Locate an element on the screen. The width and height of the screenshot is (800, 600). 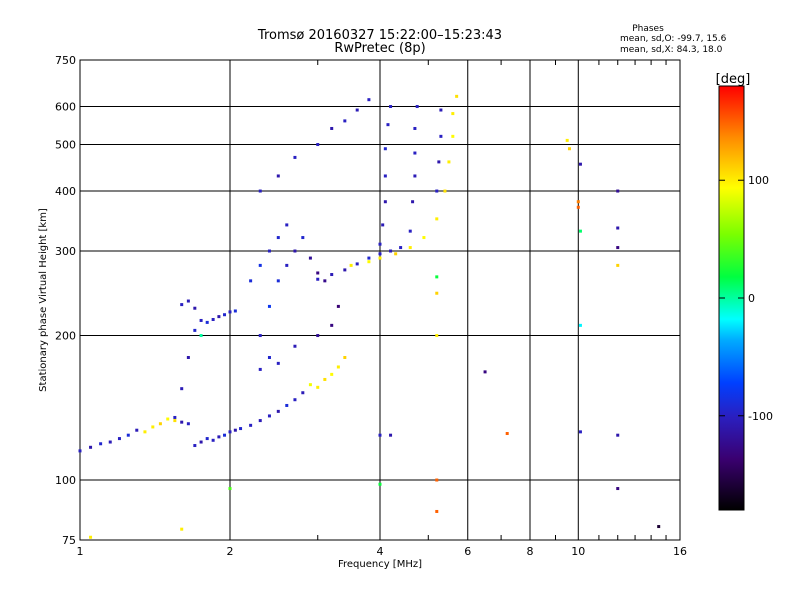
chart-title: Tromsø 20160327 15:22:00–15:23:43 is located at coordinates (379, 35).